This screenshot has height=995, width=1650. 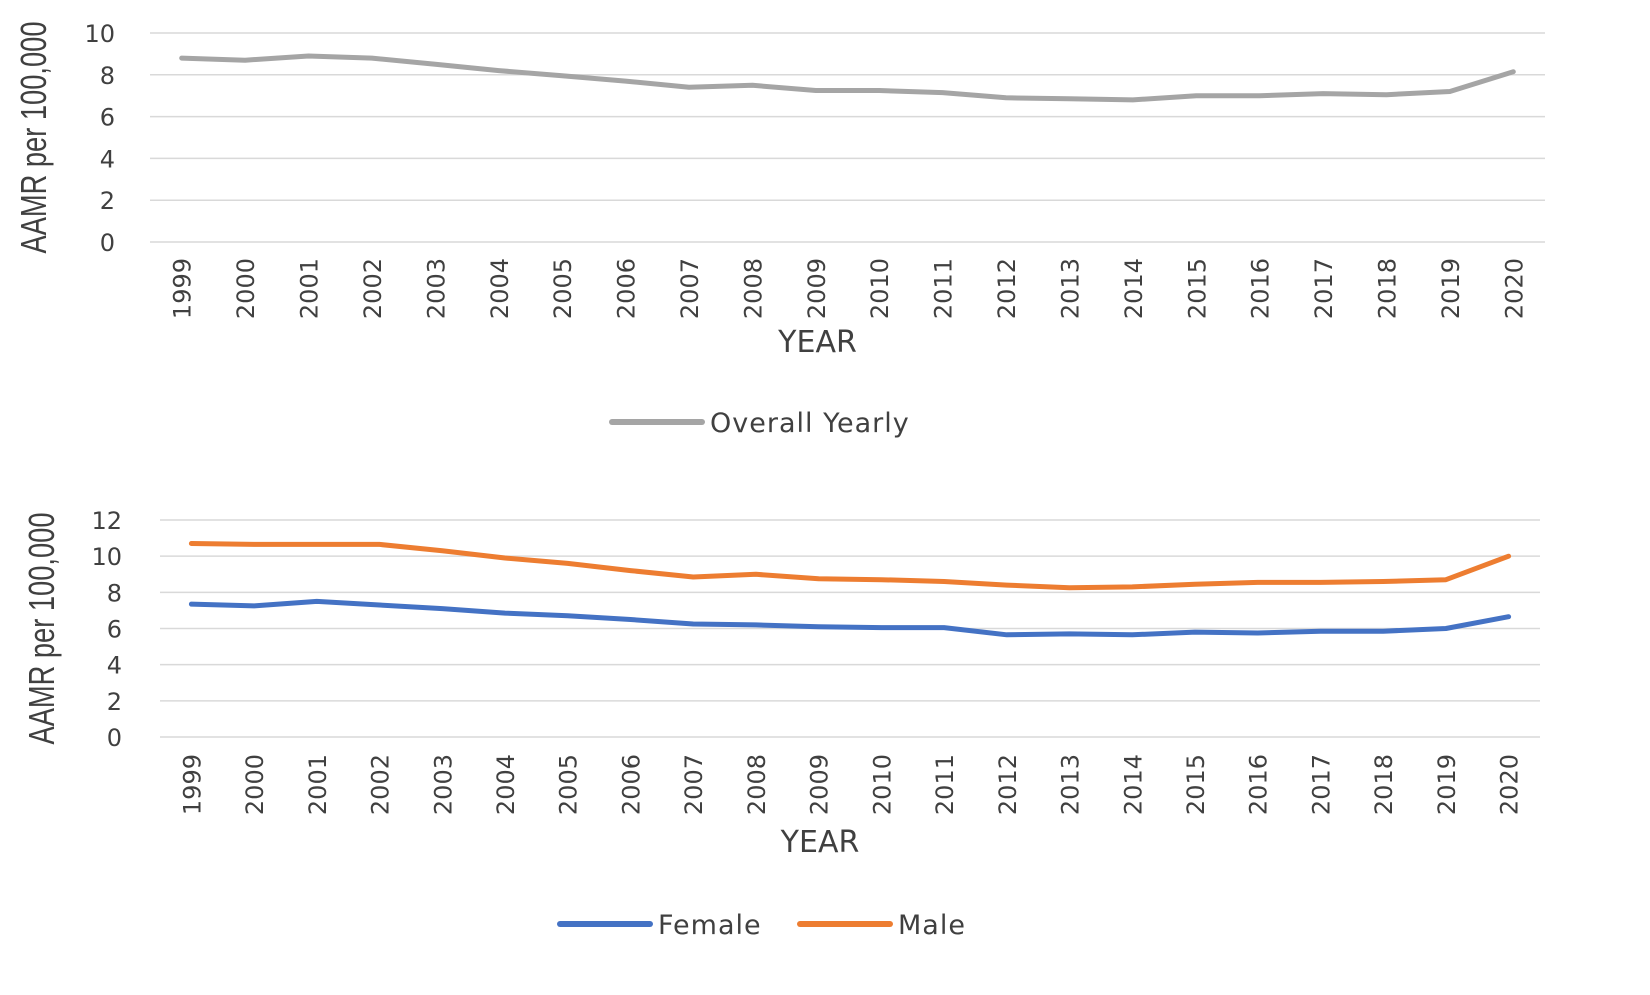 What do you see at coordinates (41, 629) in the screenshot?
I see `y-axis-title: AAMR per 100,000` at bounding box center [41, 629].